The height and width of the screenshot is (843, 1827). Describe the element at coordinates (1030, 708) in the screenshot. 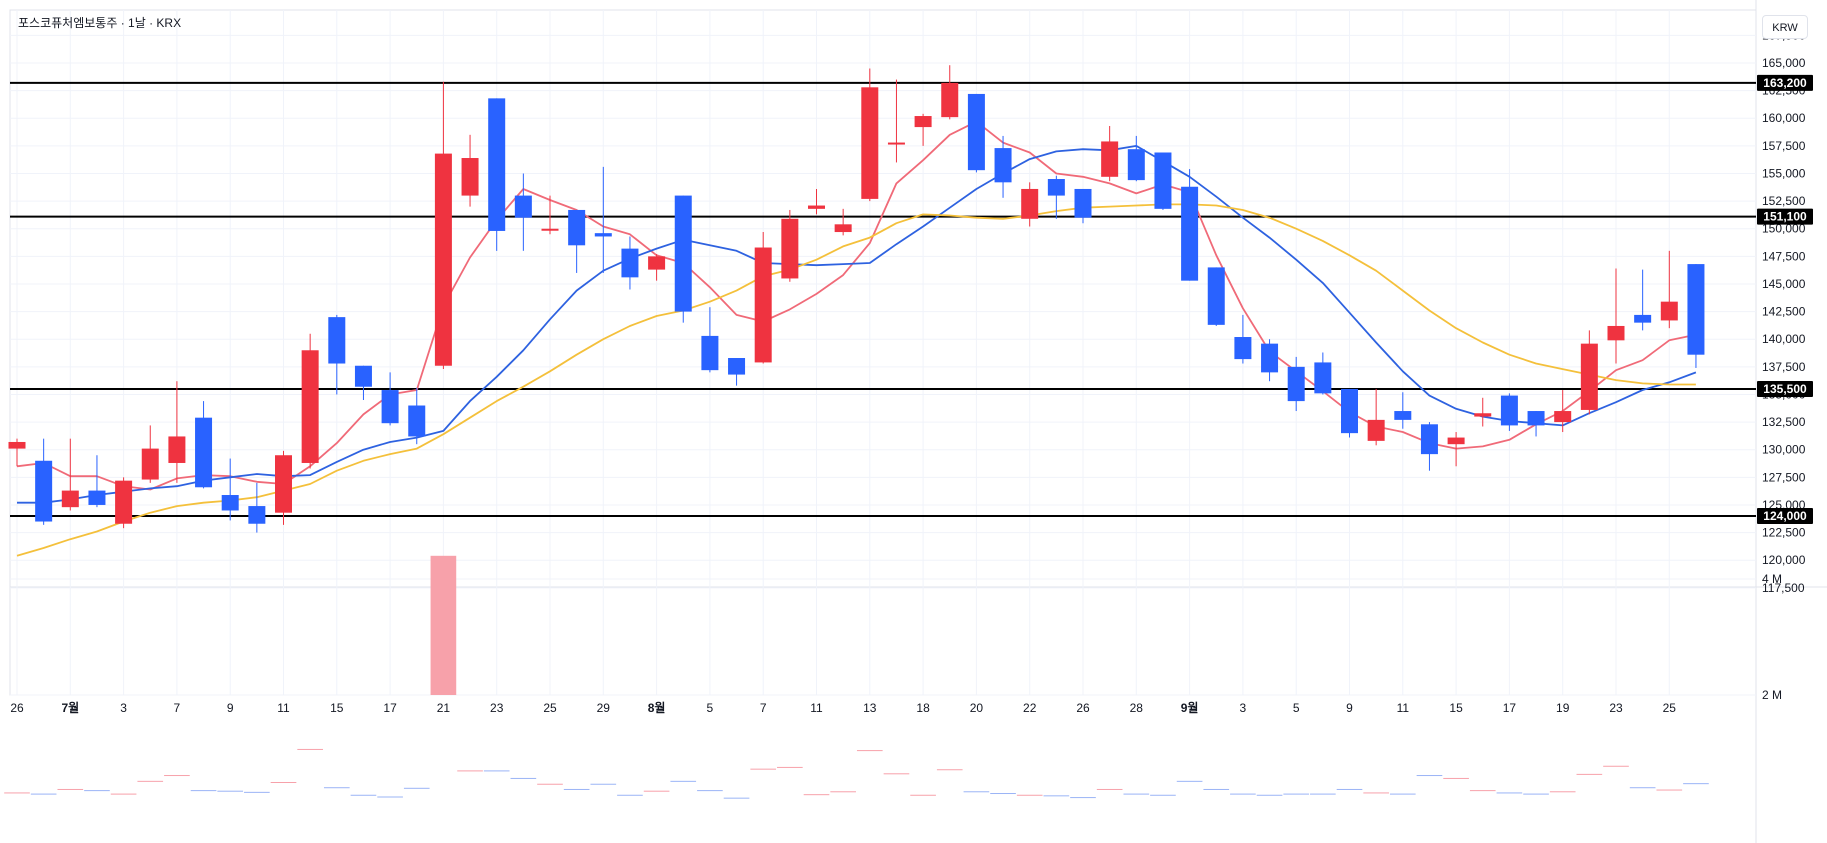

I see `date-tick-label: 22` at that location.